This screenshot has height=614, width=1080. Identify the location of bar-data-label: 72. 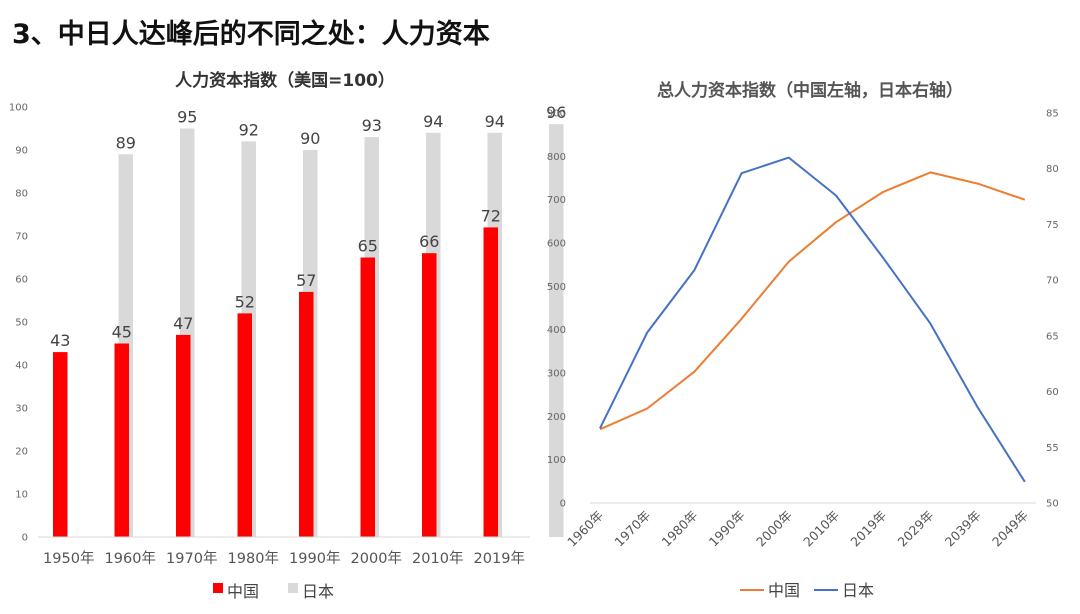
(491, 215).